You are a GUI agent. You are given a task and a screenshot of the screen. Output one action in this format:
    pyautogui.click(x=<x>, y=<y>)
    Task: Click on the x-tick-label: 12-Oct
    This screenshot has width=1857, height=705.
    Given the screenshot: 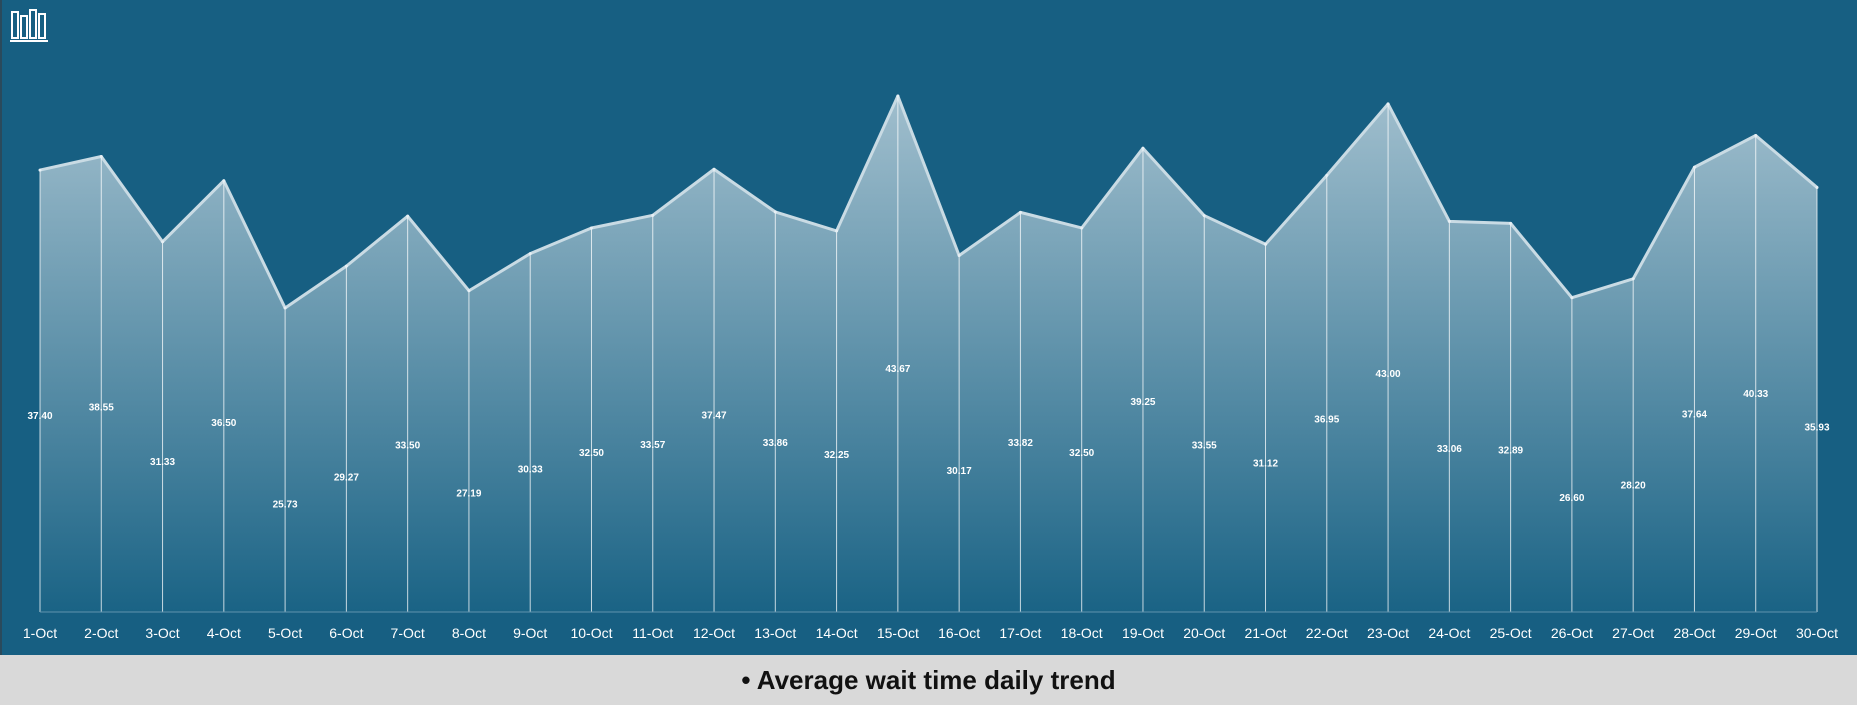 What is the action you would take?
    pyautogui.click(x=714, y=633)
    